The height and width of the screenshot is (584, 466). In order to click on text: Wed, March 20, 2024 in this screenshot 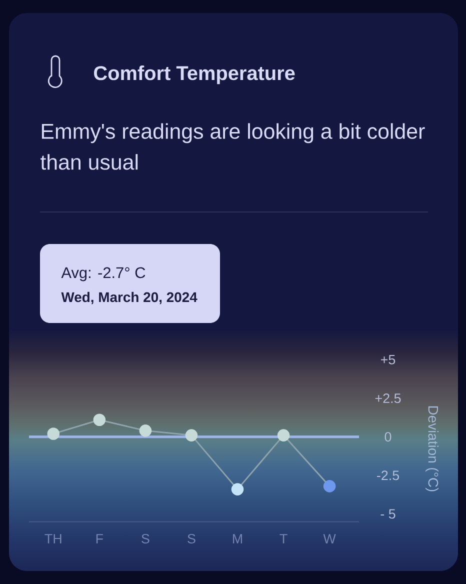, I will do `click(129, 298)`.